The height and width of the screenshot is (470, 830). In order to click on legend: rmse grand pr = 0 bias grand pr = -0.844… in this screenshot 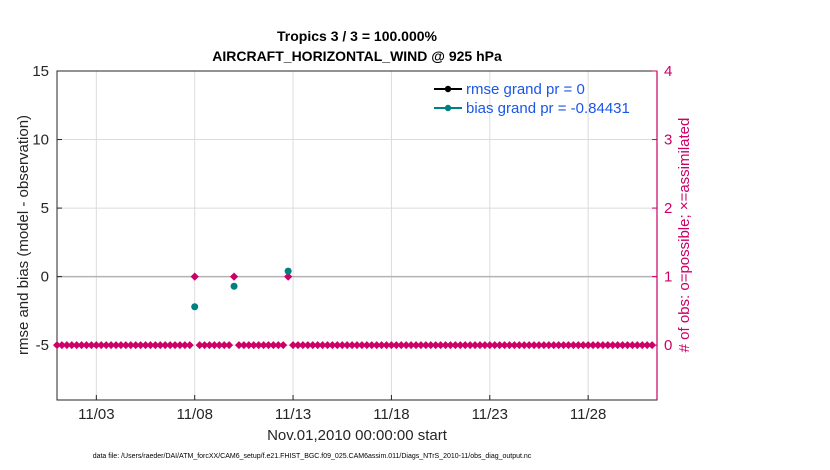, I will do `click(532, 99)`.